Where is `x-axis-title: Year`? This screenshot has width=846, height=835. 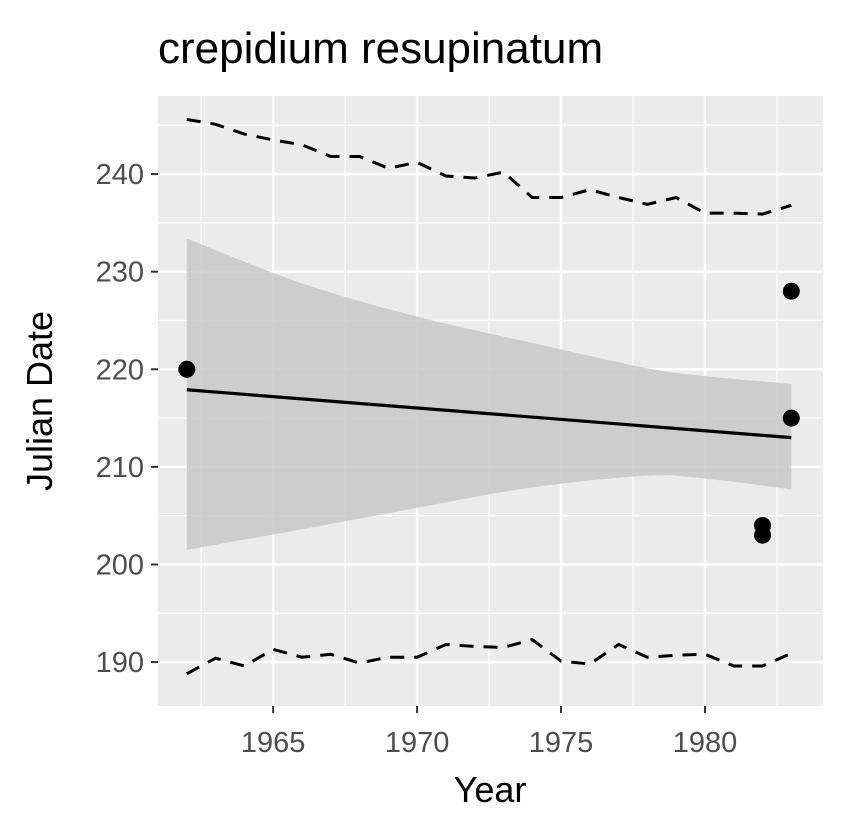 x-axis-title: Year is located at coordinates (490, 789).